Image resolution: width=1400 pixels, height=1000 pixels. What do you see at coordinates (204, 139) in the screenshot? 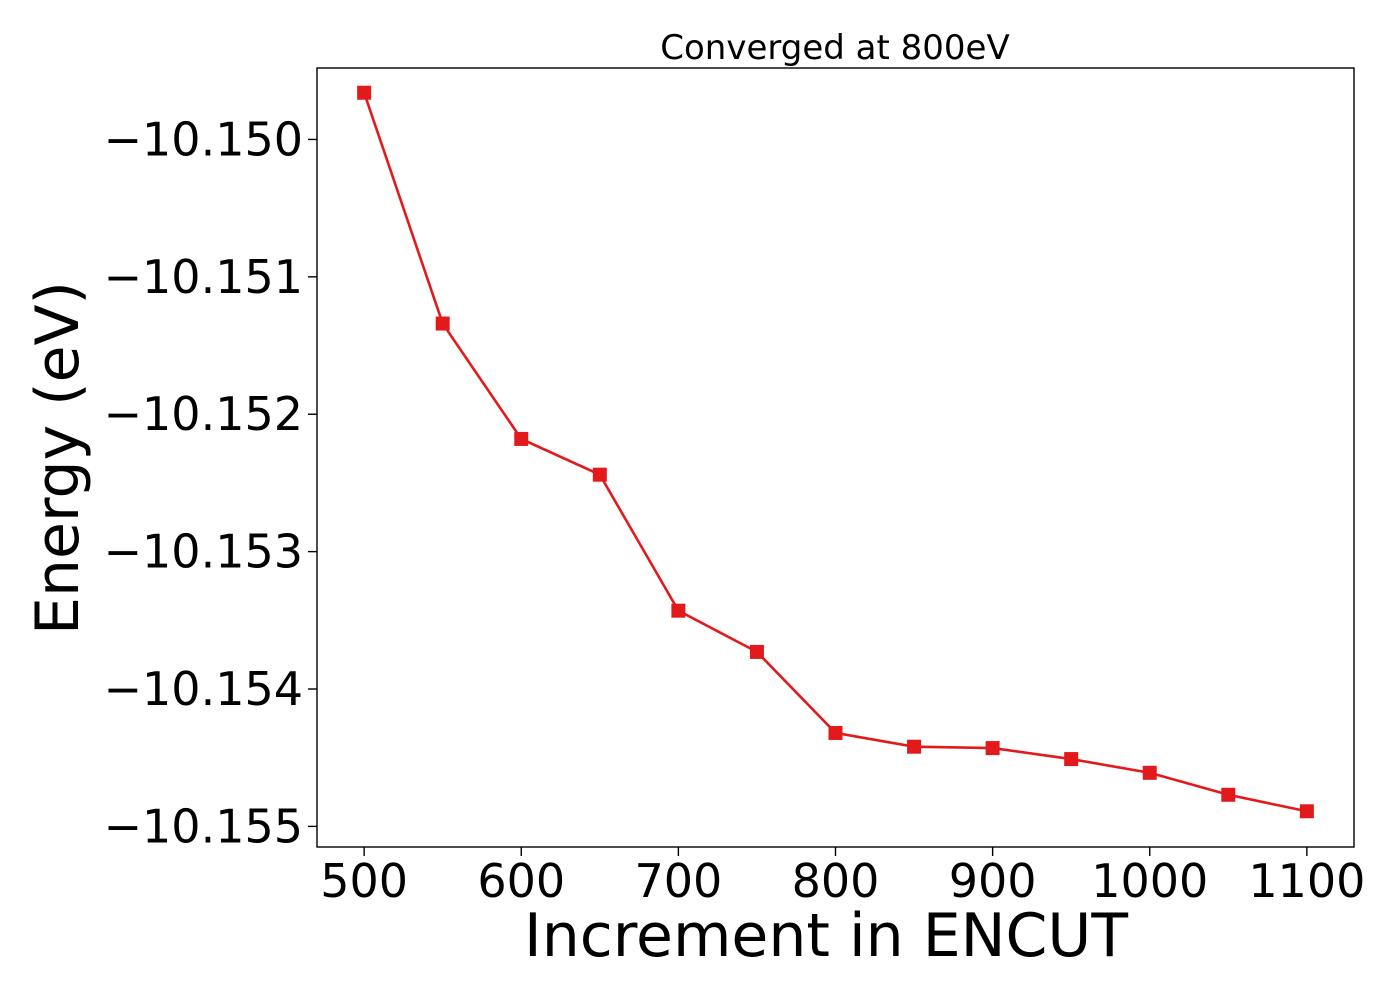
I see `y-tick-label: −10.150` at bounding box center [204, 139].